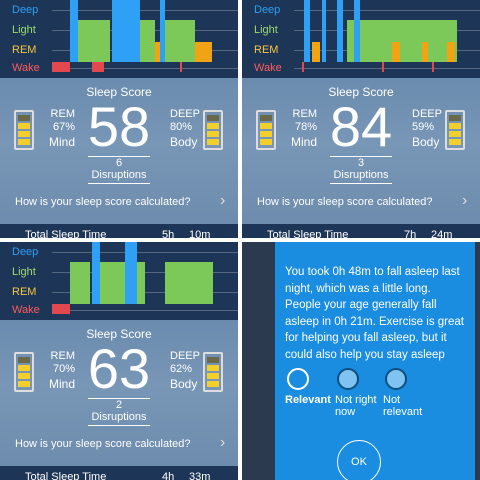 This screenshot has width=480, height=480. I want to click on minutes: 24m, so click(442, 233).